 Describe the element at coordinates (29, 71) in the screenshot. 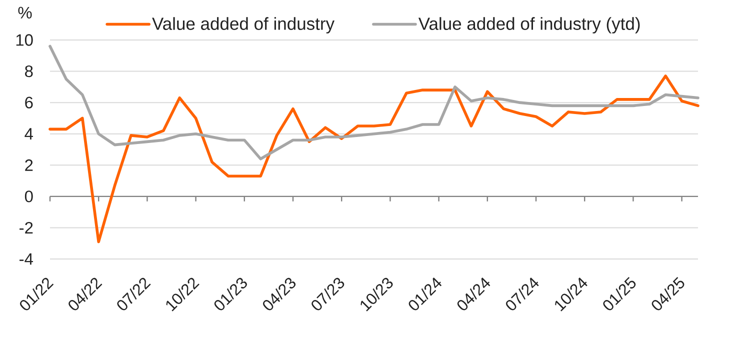

I see `y-tick-label: 8` at that location.